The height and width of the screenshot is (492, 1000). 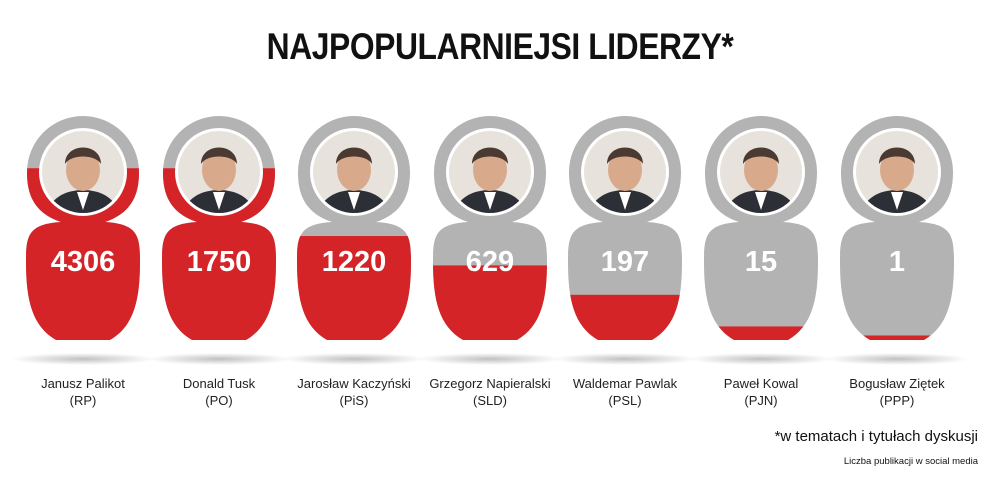 What do you see at coordinates (83, 240) in the screenshot?
I see `leader-figure: 4306` at bounding box center [83, 240].